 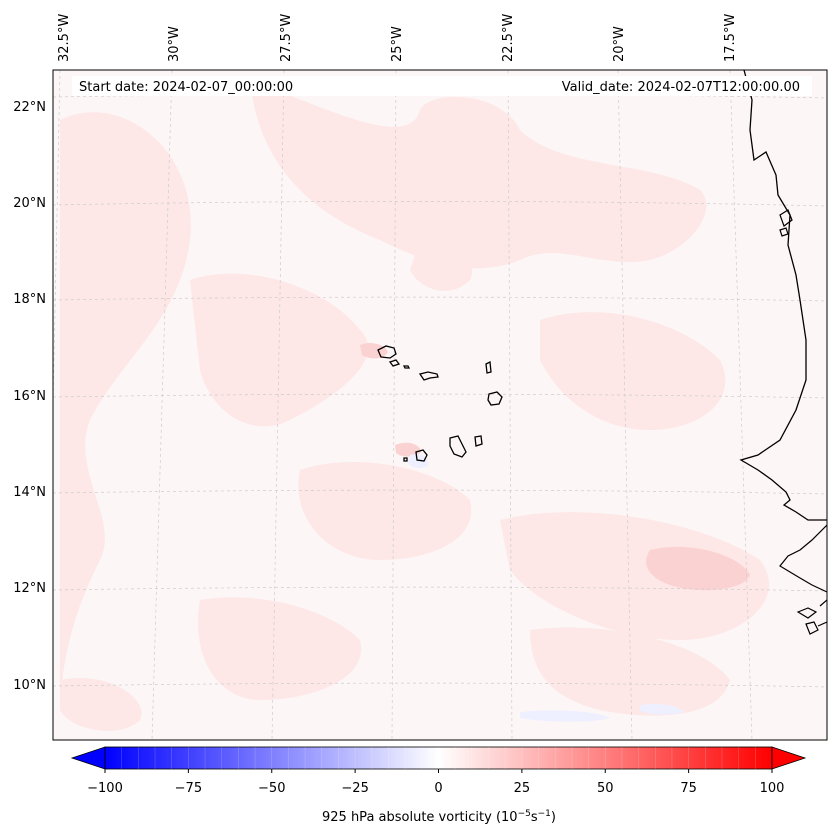 I want to click on lon-label-32-5w: 32.5°W, so click(x=64, y=38).